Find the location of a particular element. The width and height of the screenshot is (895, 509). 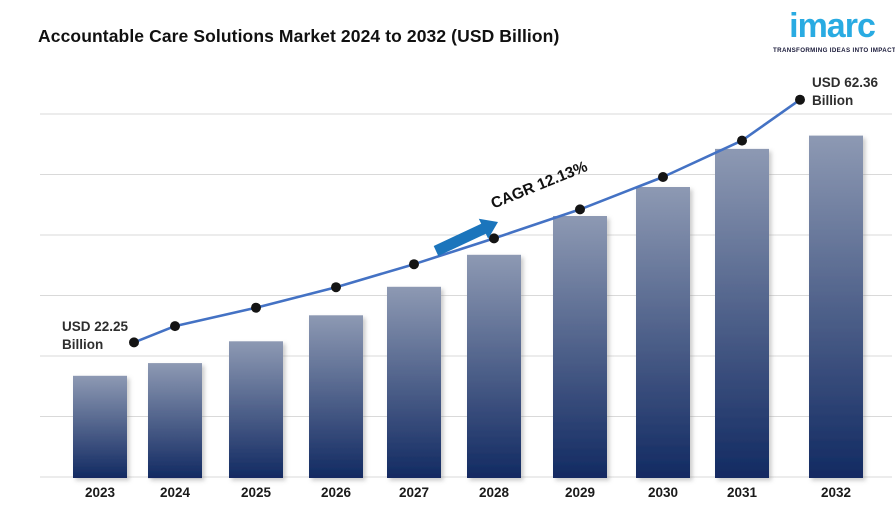

imarc-logo-wordmark: imarc is located at coordinates (832, 26).